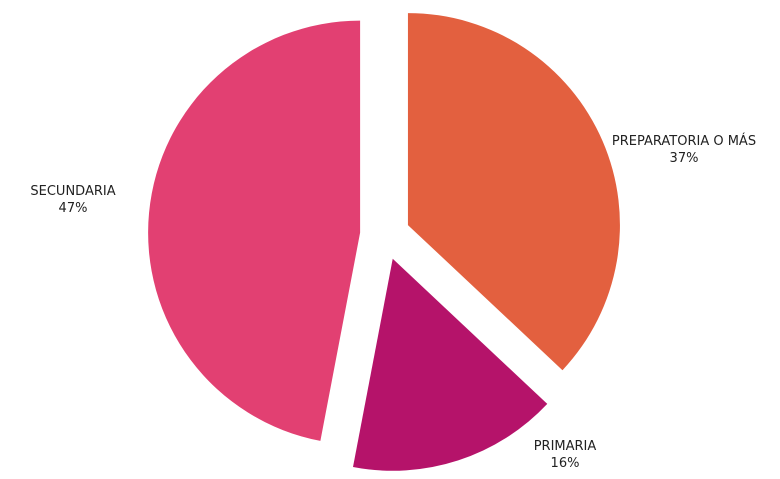  What do you see at coordinates (565, 446) in the screenshot?
I see `category-name: PRIMARIA` at bounding box center [565, 446].